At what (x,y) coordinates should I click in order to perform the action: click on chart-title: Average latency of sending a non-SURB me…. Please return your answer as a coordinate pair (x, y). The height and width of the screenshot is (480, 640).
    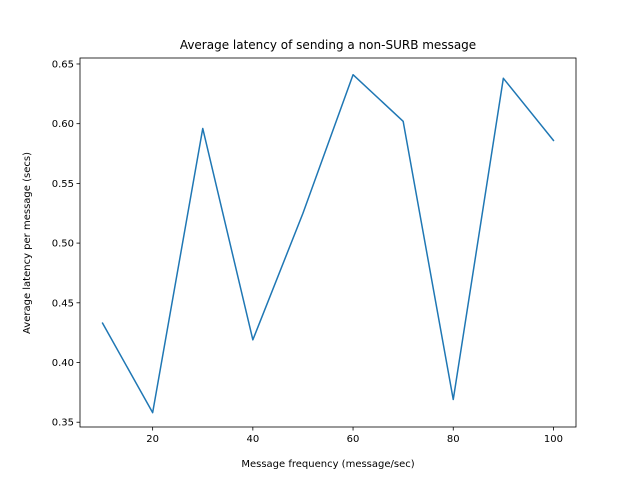
    Looking at the image, I should click on (328, 45).